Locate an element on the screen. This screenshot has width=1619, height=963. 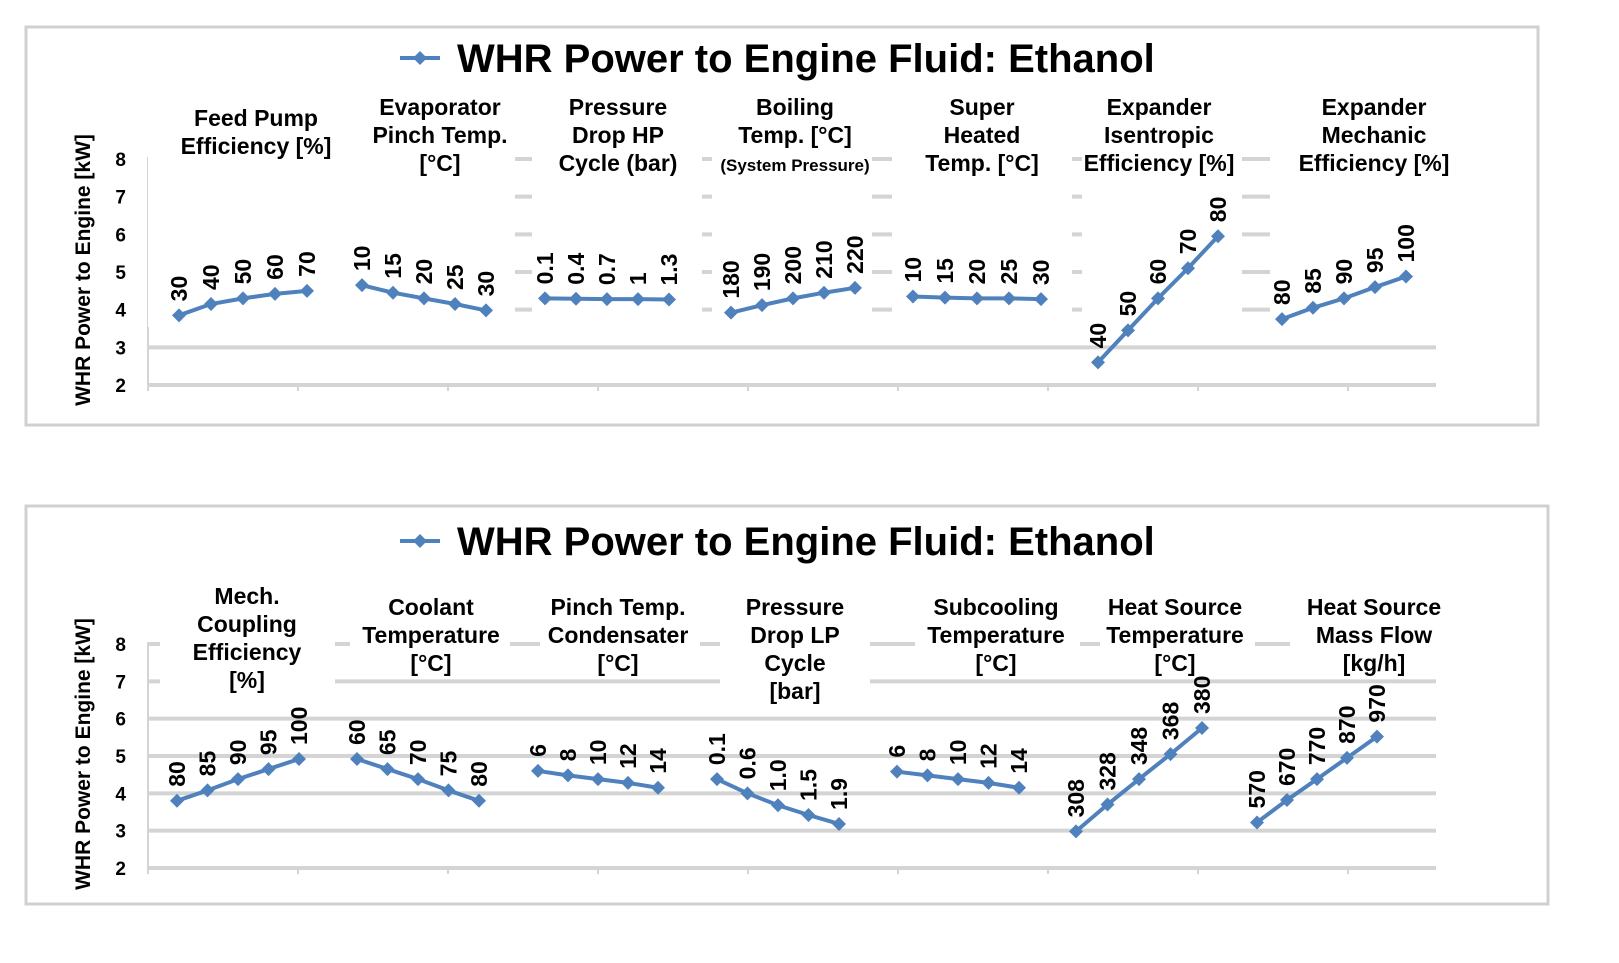
group-title-line: Pressure is located at coordinates (795, 607).